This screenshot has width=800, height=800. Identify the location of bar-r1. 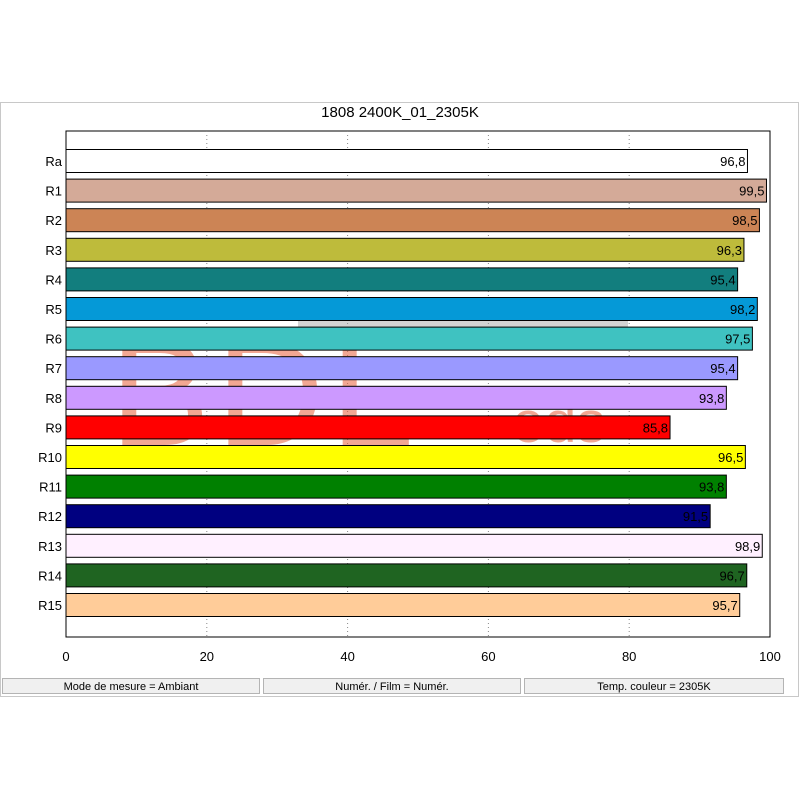
(416, 190).